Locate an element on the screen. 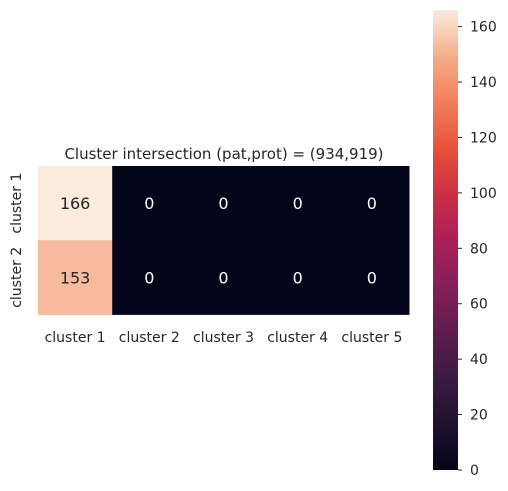  x-tick-label: cluster 1 is located at coordinates (75, 338).